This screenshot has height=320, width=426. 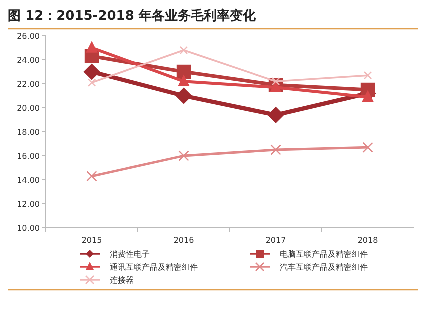 I want to click on x-tick-label: 2017, so click(x=276, y=240).